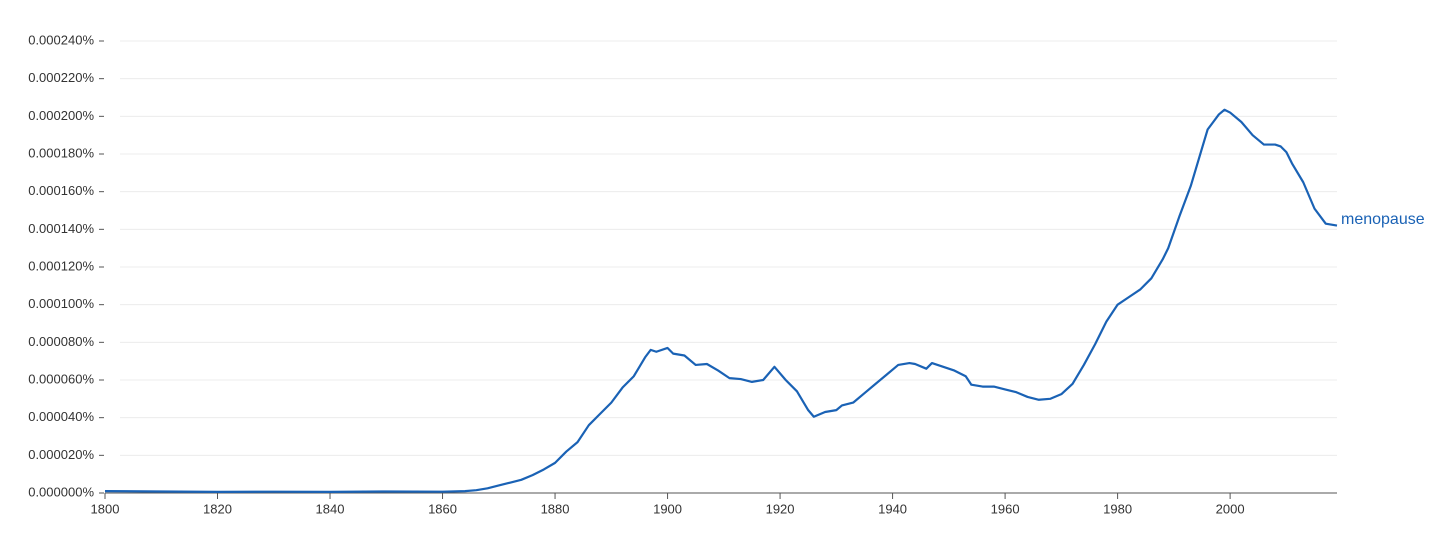 The width and height of the screenshot is (1456, 540). I want to click on x-tick-label: 1940, so click(892, 508).